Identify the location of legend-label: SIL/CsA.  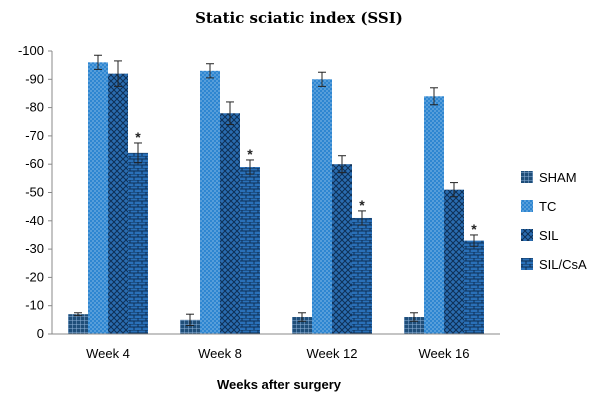
(563, 264).